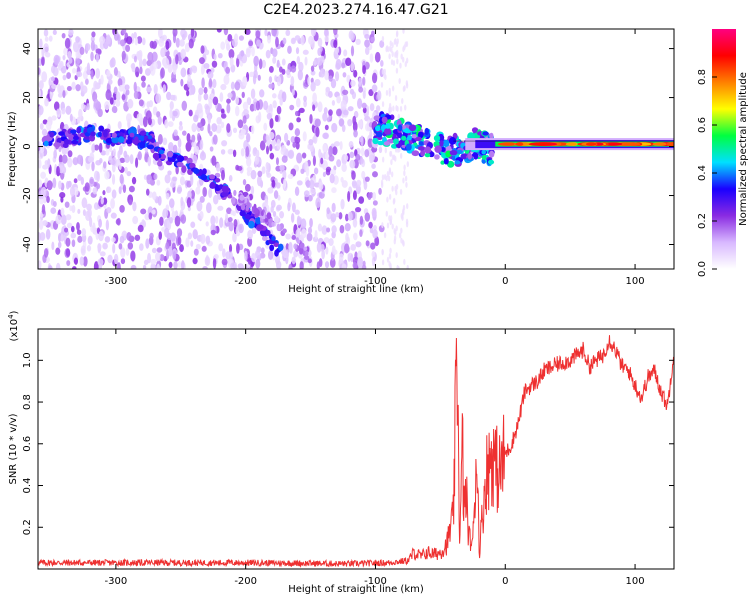 The width and height of the screenshot is (750, 600). Describe the element at coordinates (27, 97) in the screenshot. I see `spectrogram-ytick-label: 20` at that location.